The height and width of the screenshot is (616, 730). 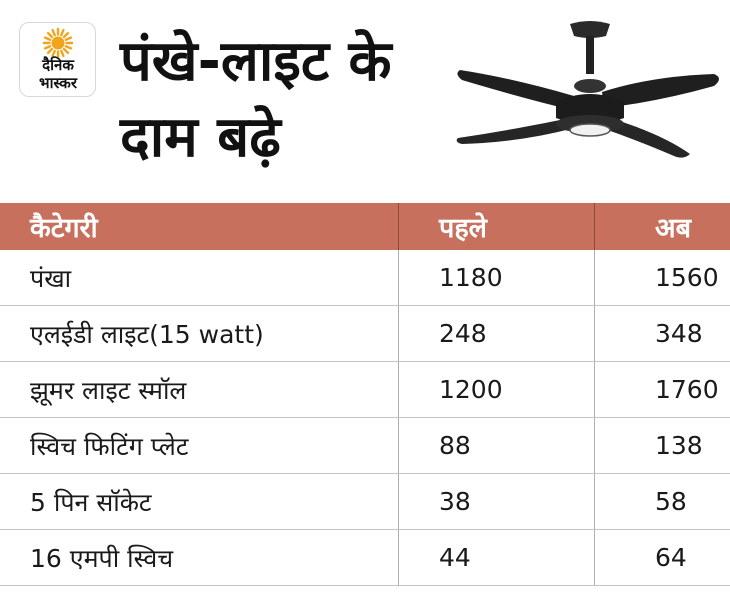 I want to click on cell-before: 1200, so click(x=496, y=389).